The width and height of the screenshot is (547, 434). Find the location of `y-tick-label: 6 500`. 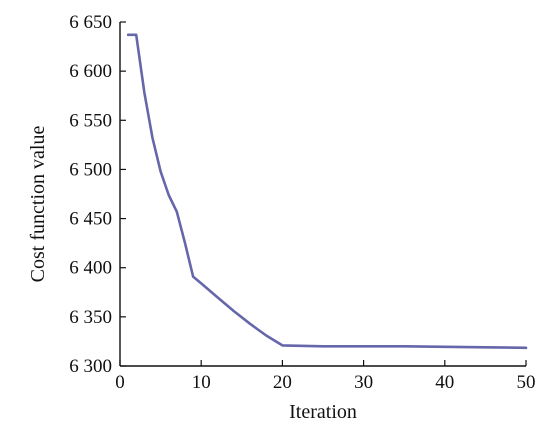

y-tick-label: 6 500 is located at coordinates (90, 169).